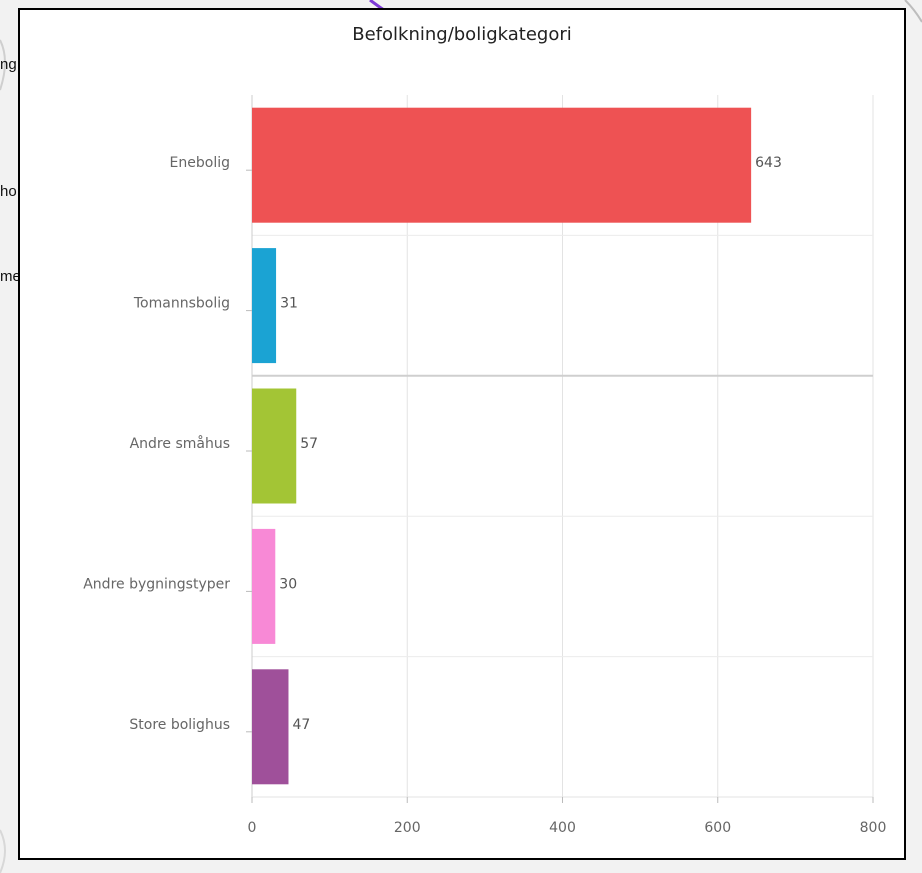 The width and height of the screenshot is (922, 873). I want to click on category-label: Tomannsbolig, so click(181, 304).